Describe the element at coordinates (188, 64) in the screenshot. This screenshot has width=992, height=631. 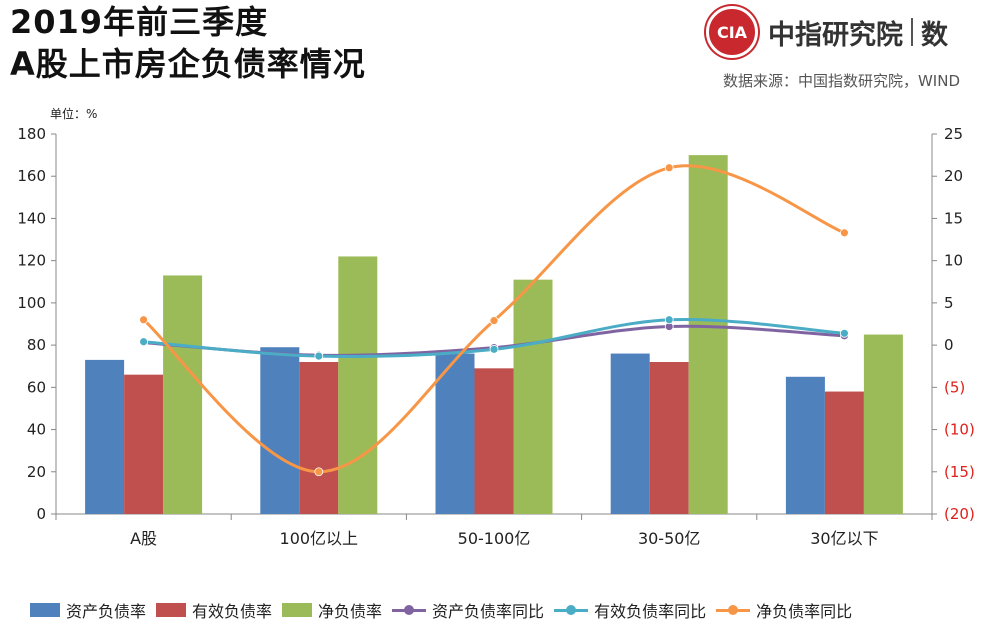
I see `title-line-2: A股上市房企负债率情况` at that location.